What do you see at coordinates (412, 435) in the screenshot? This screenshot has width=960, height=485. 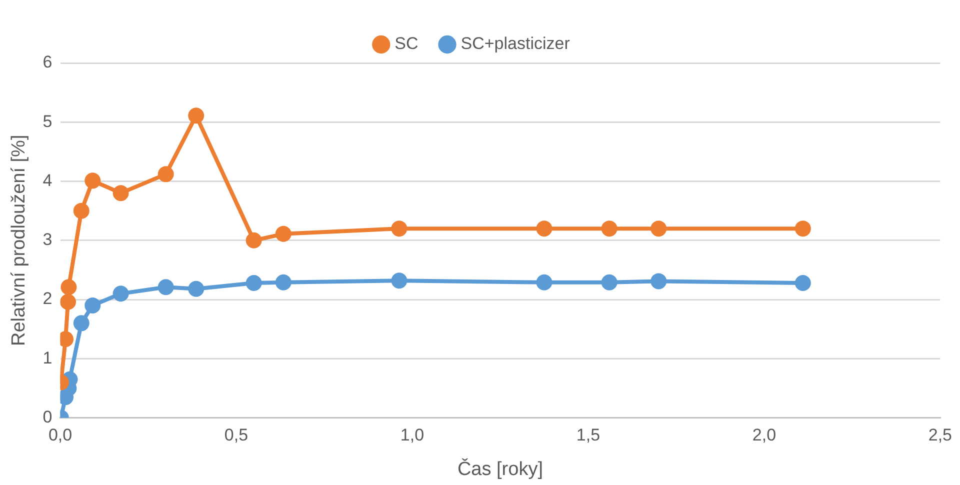 I see `x-tick-label: 1,0` at bounding box center [412, 435].